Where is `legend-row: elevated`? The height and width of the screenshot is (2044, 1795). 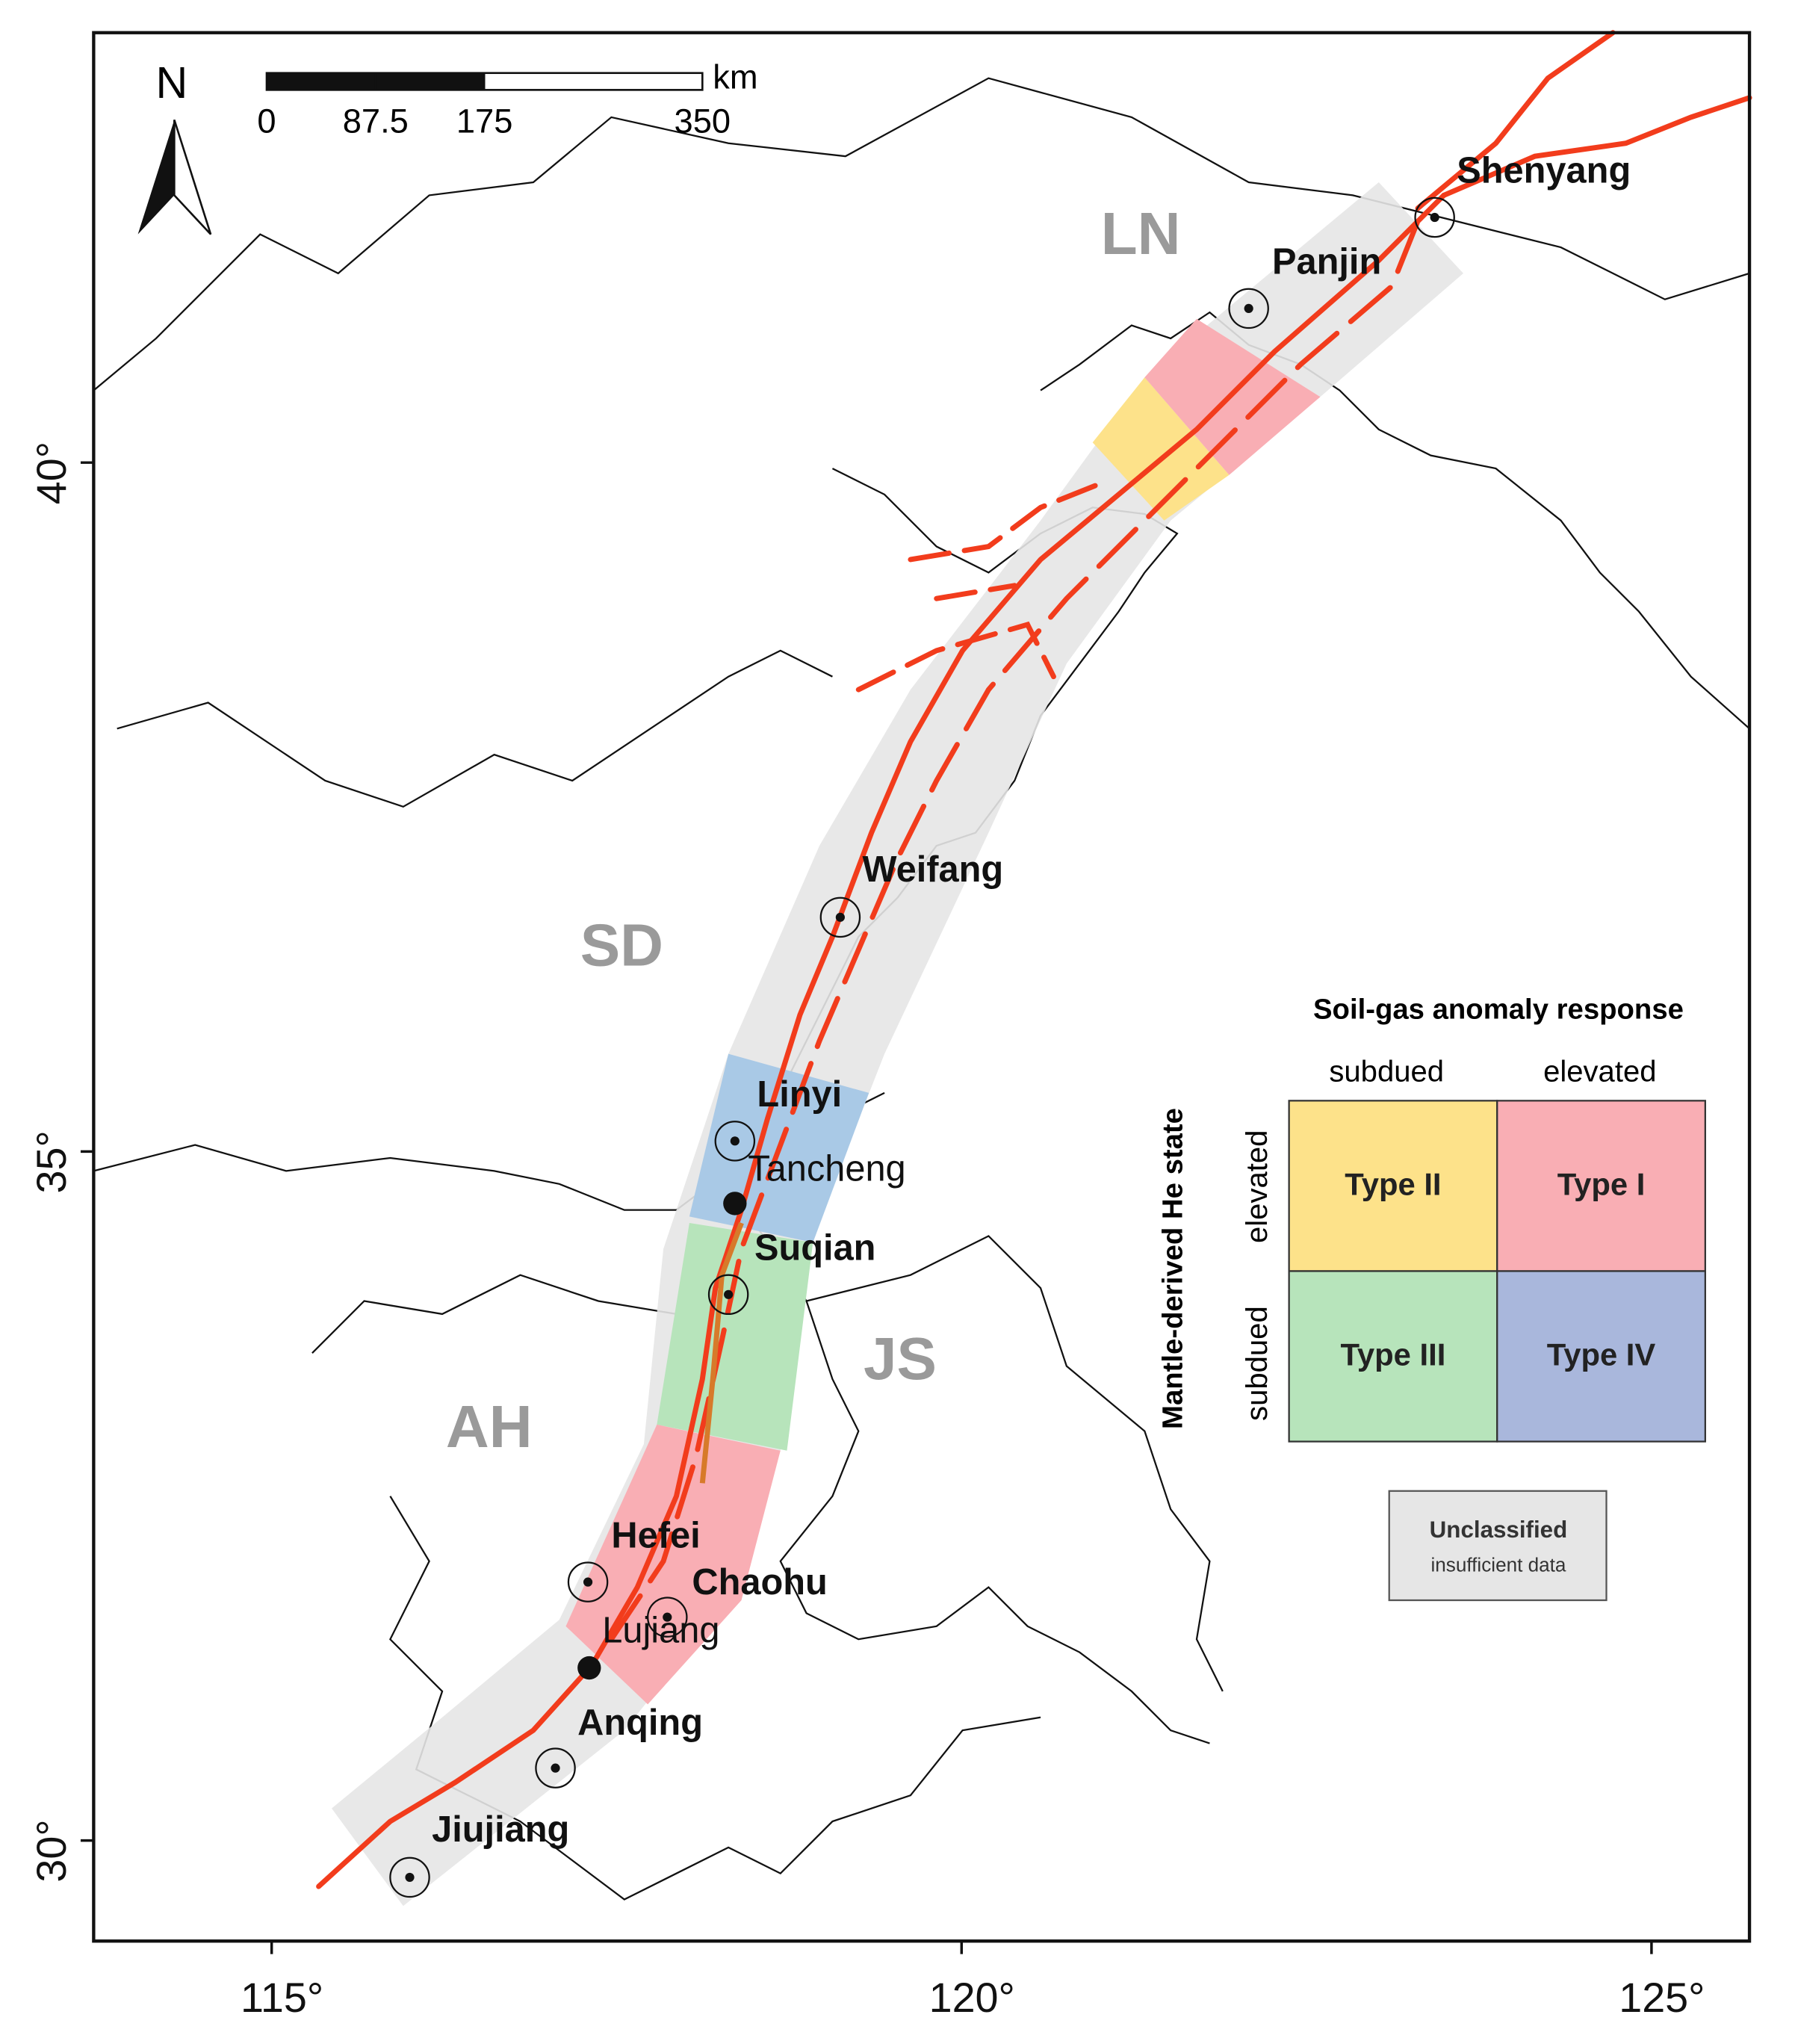 legend-row: elevated is located at coordinates (1257, 1186).